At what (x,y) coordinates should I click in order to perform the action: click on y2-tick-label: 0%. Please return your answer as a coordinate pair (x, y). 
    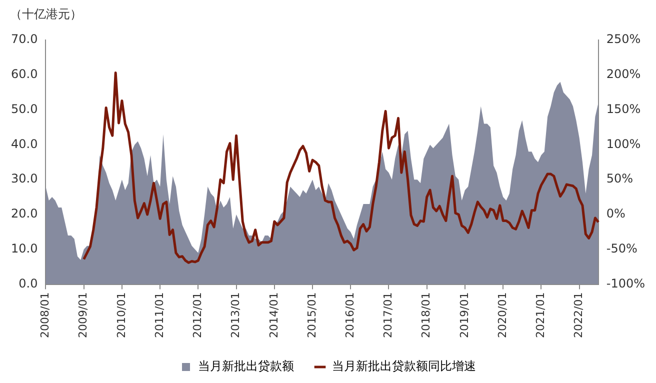
    Looking at the image, I should click on (616, 213).